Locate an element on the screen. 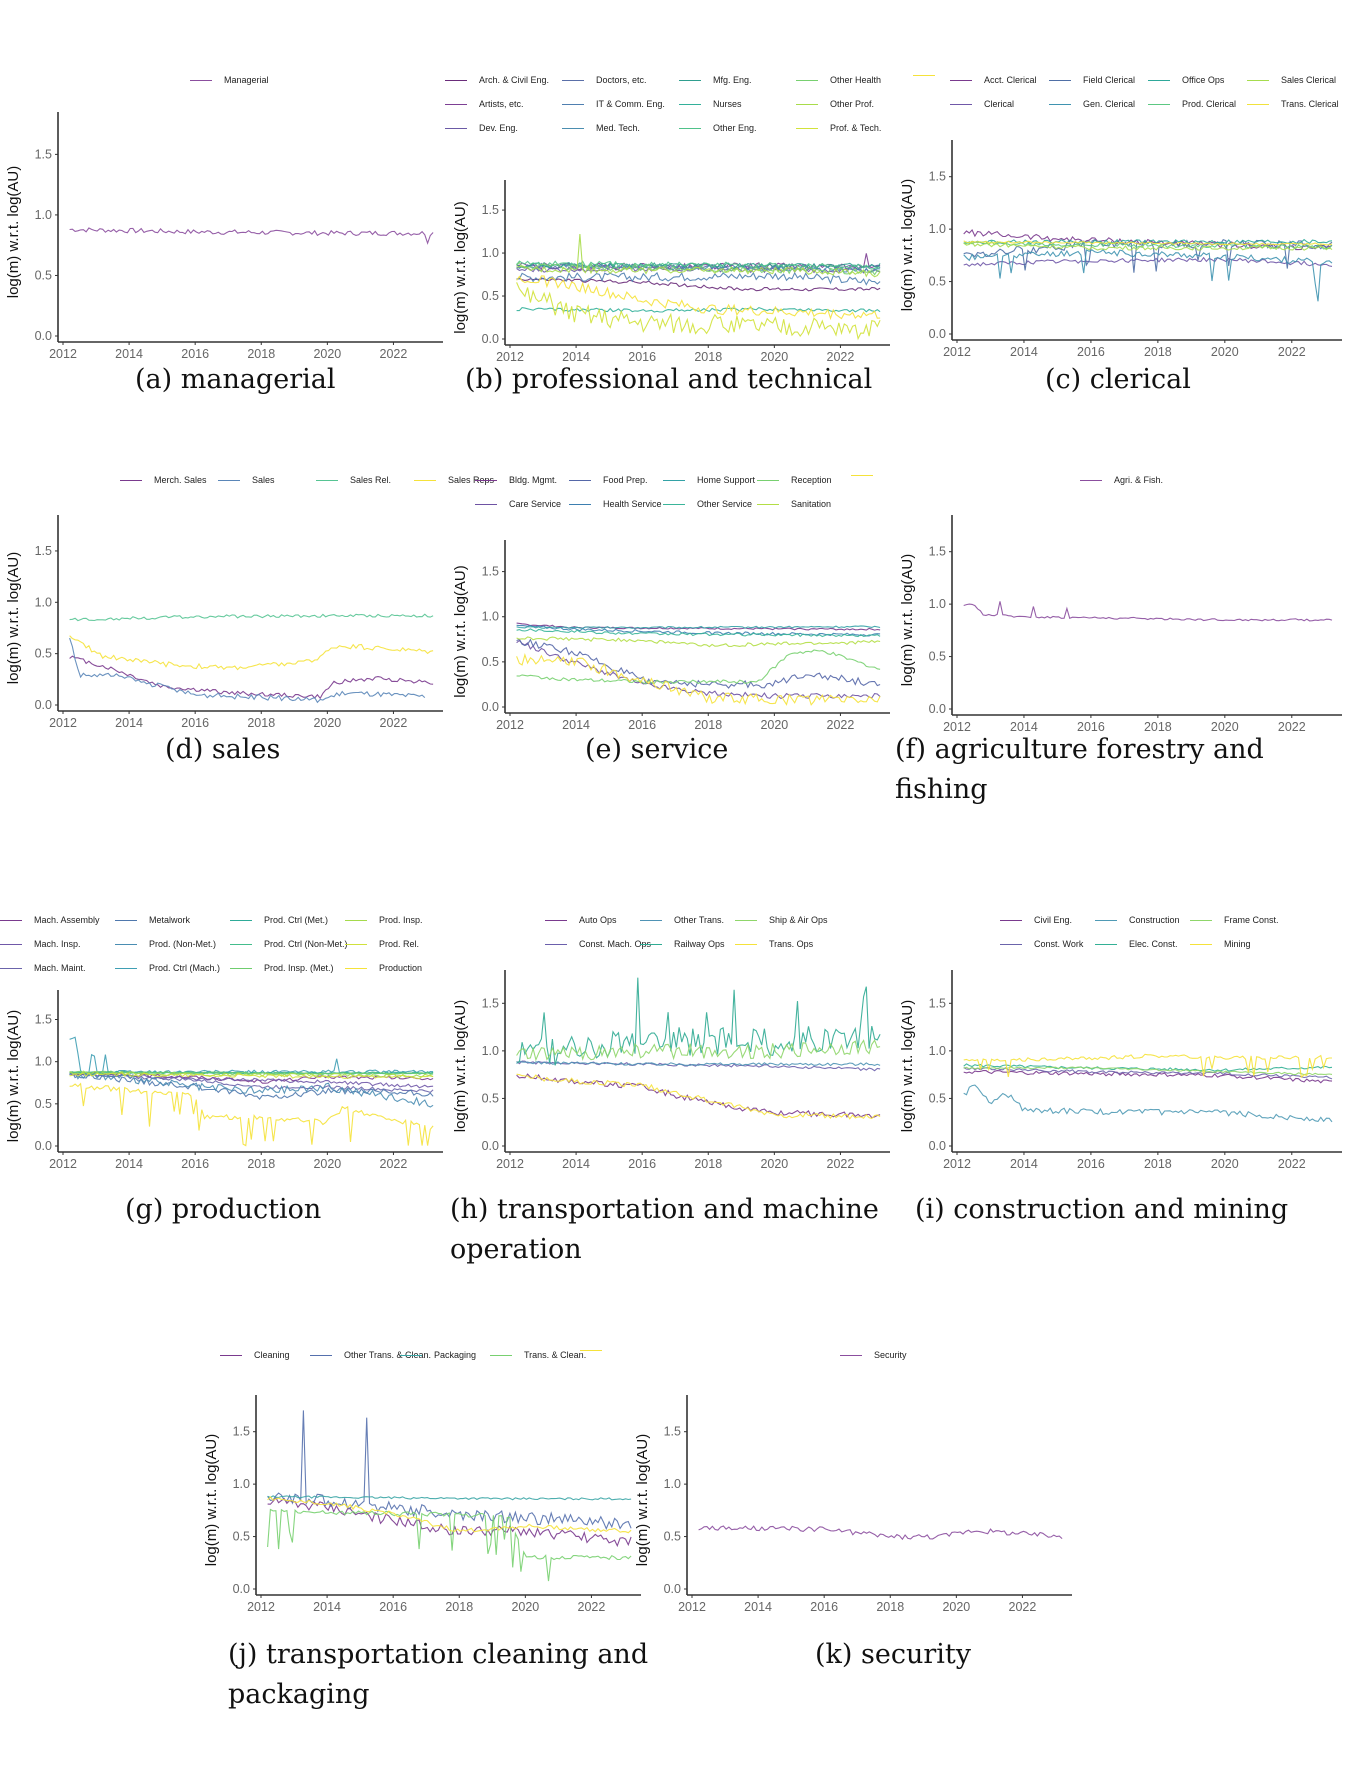 The width and height of the screenshot is (1350, 1788). legend-item: Doctors, etc. is located at coordinates (604, 80).